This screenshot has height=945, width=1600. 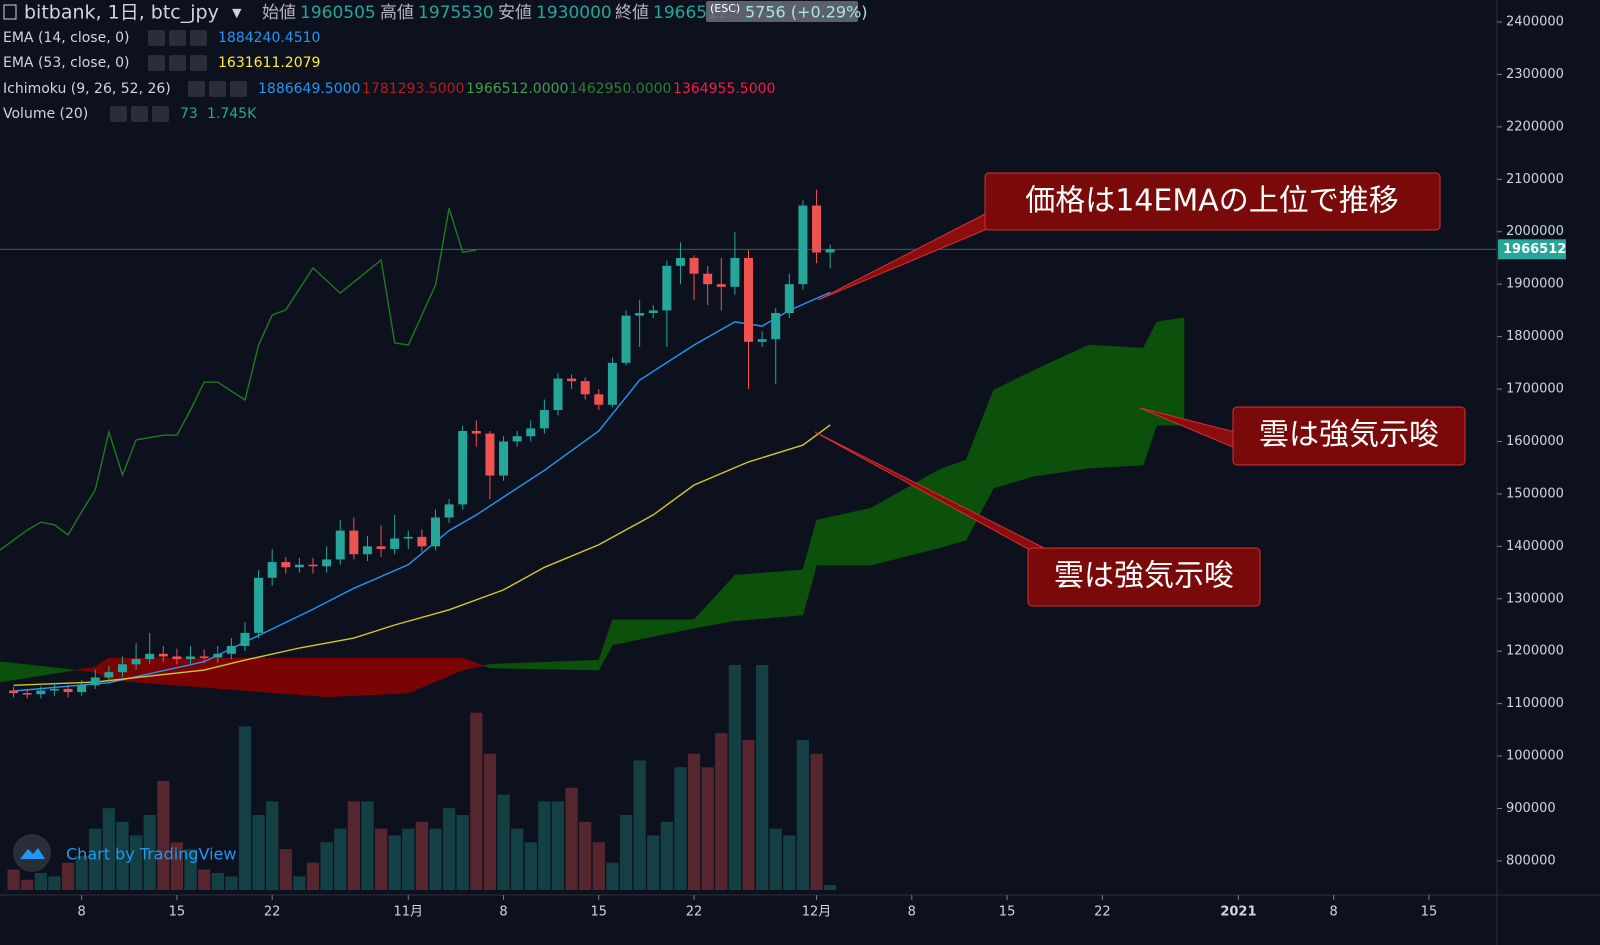 I want to click on y-tick-label: 1400000, so click(x=1535, y=546).